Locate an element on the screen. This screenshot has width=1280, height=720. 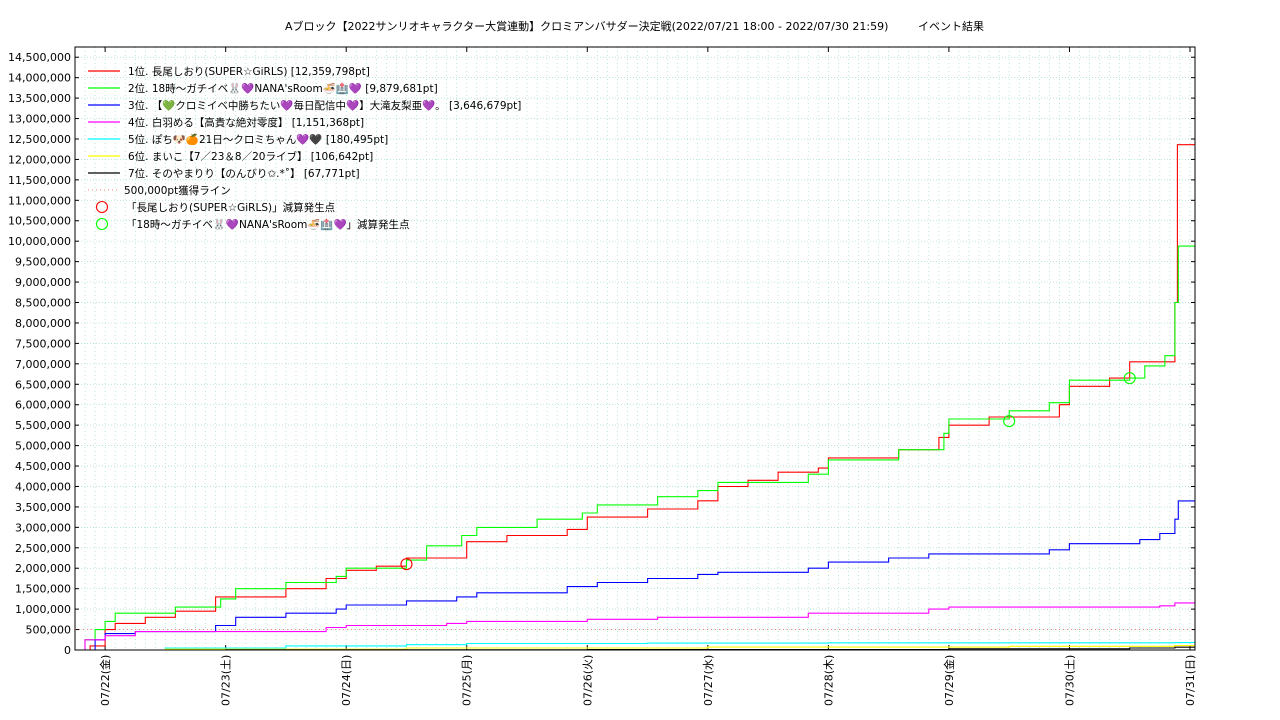
y-tick-label: 5,000,000 is located at coordinates (43, 446).